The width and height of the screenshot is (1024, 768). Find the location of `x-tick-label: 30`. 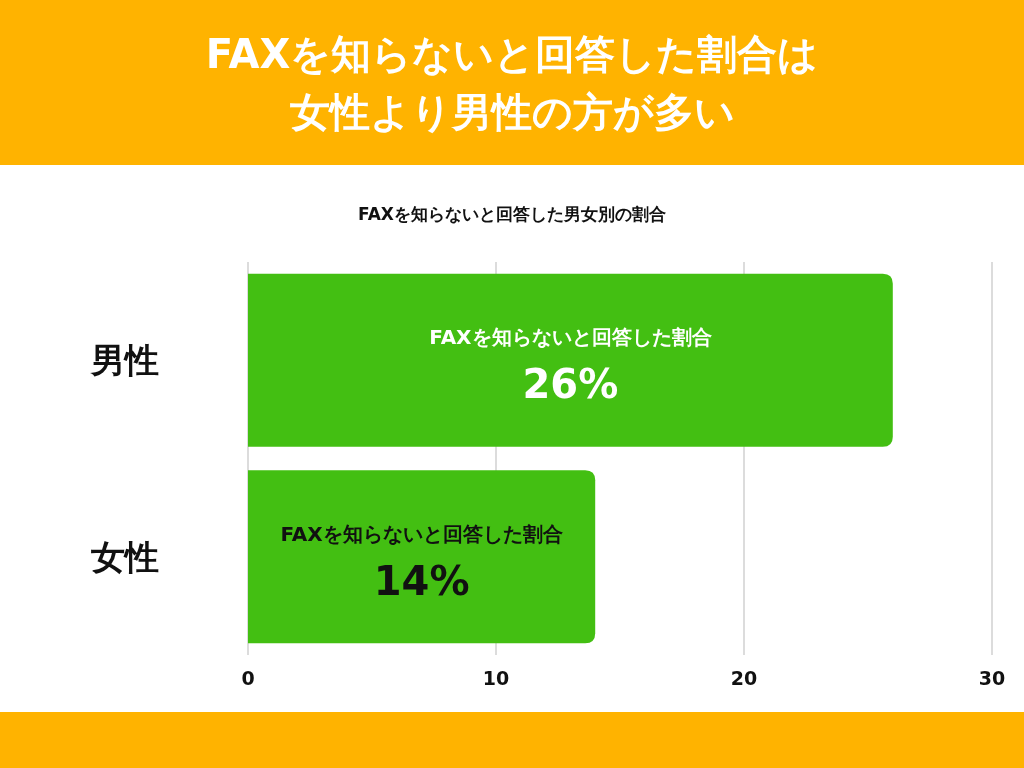

x-tick-label: 30 is located at coordinates (992, 678).